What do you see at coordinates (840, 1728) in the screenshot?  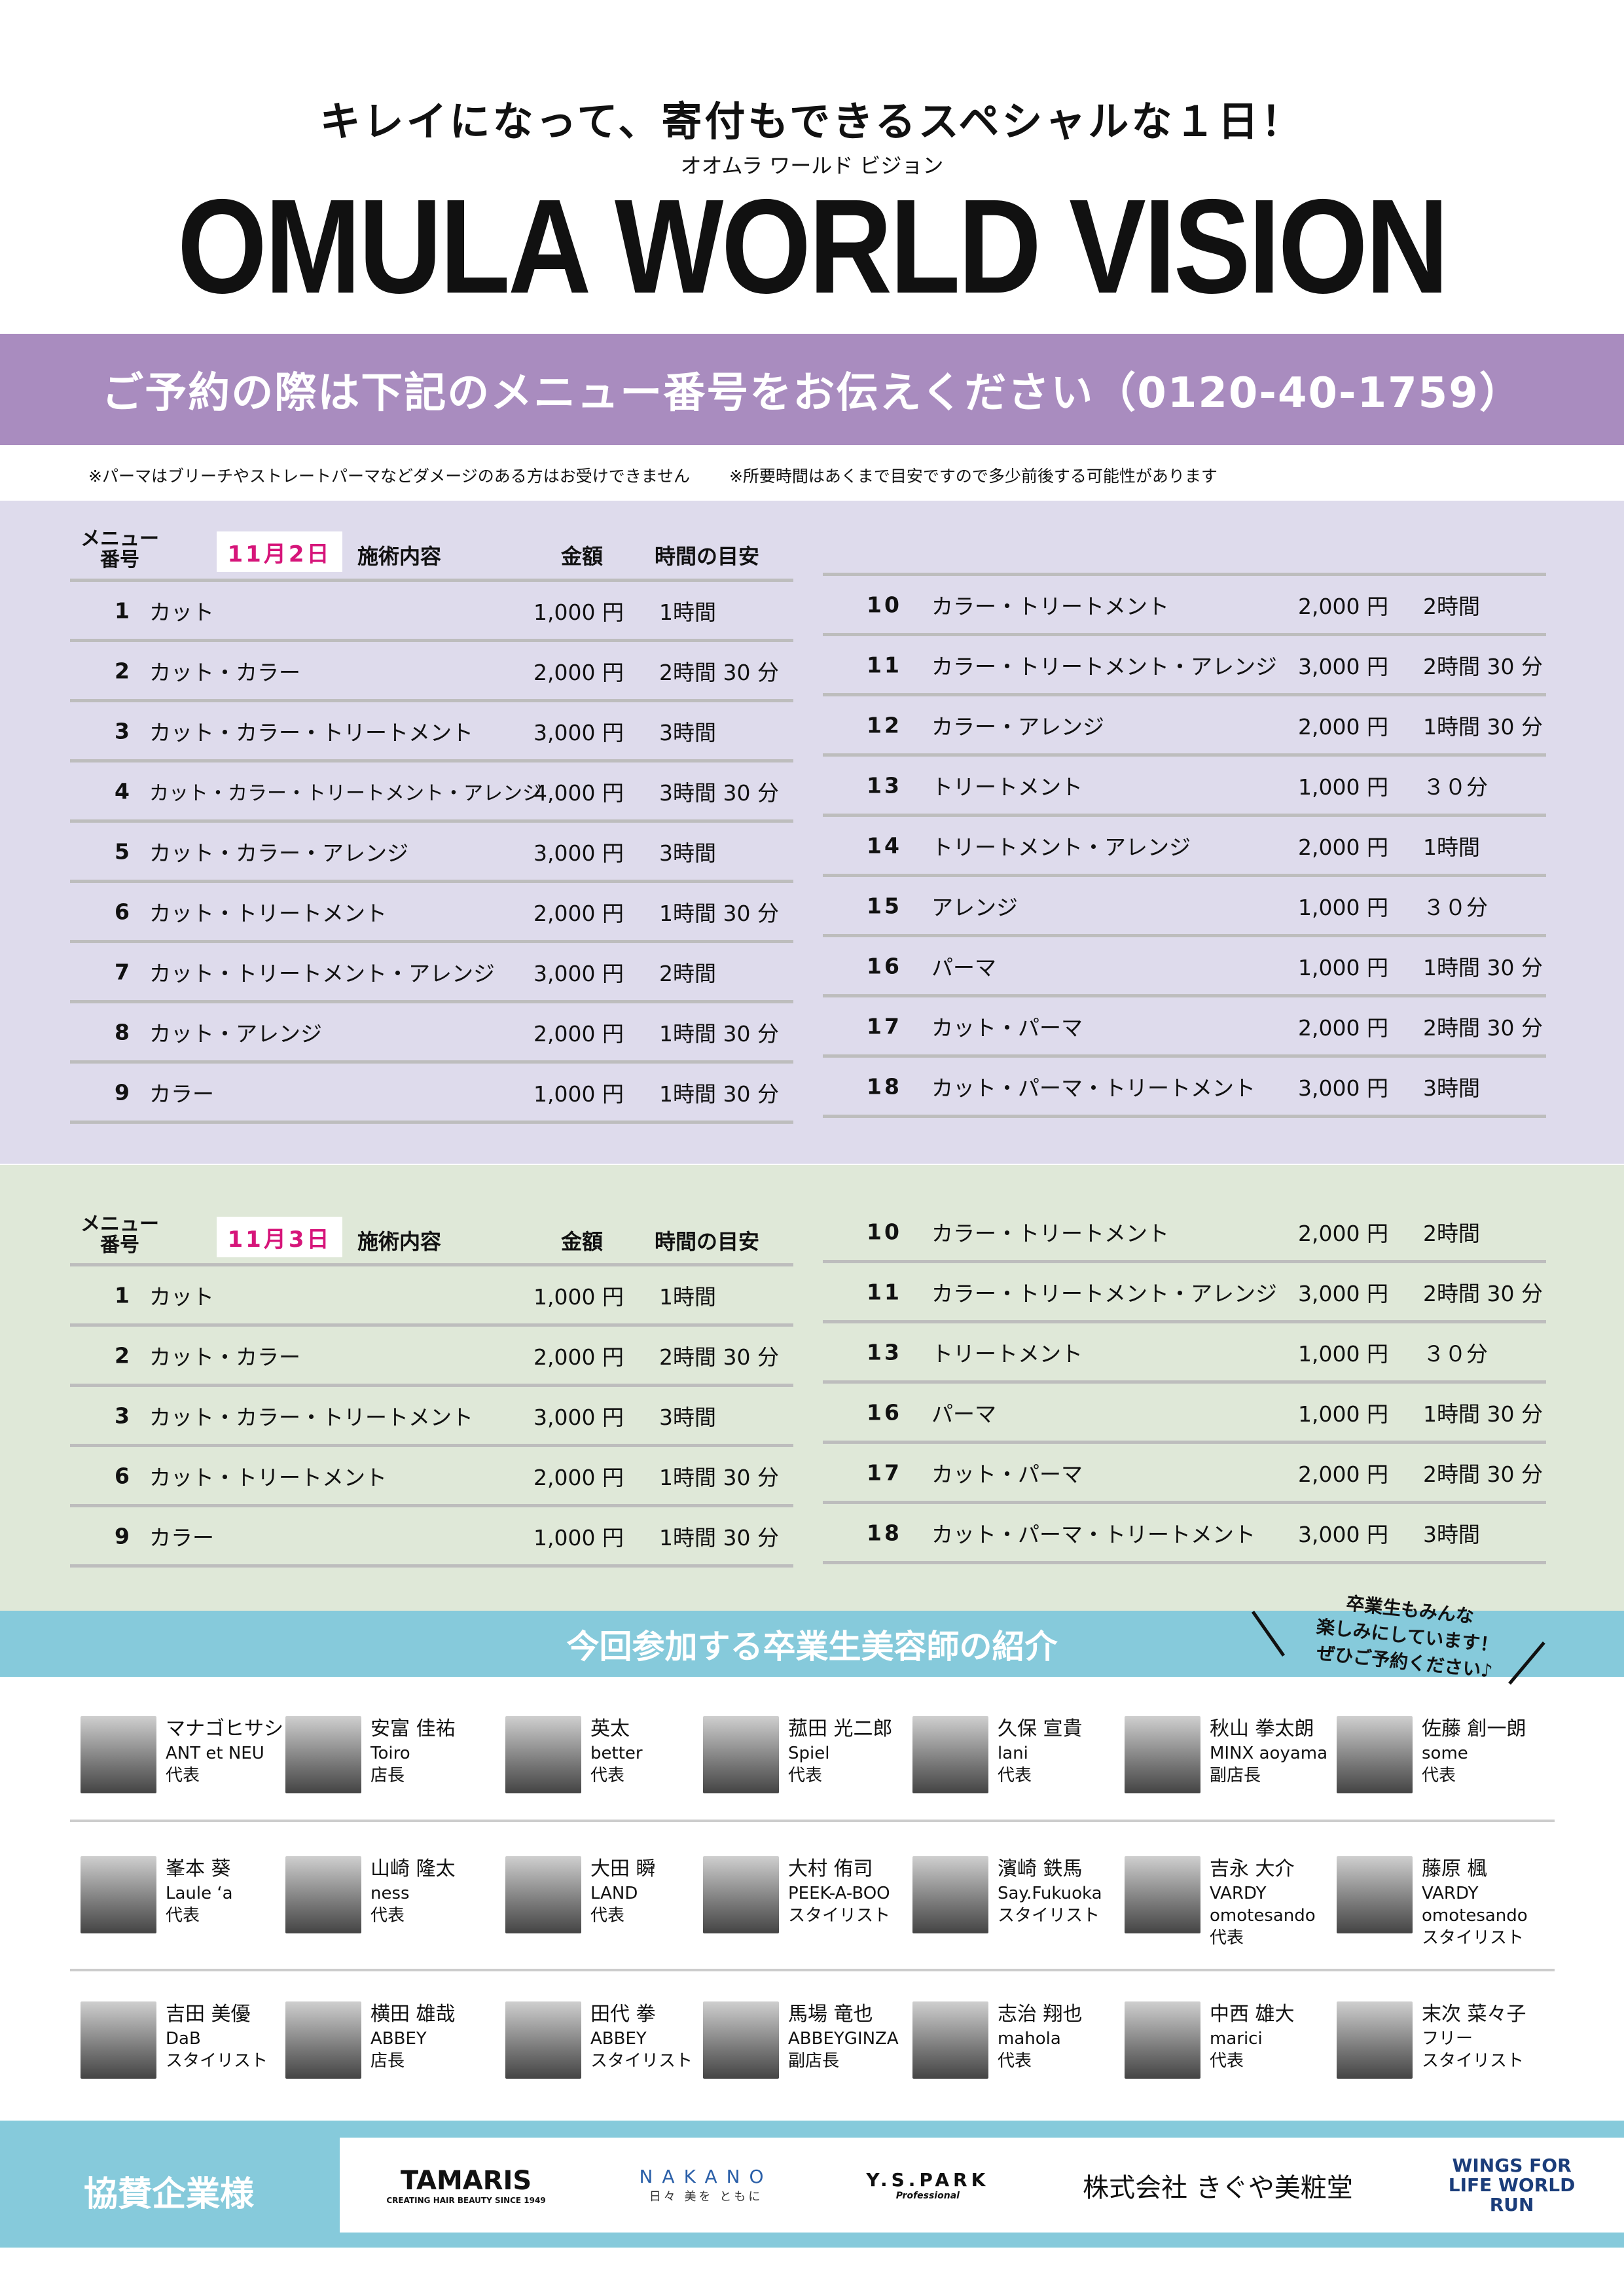 I see `staff-name: 菰田 光二郎` at bounding box center [840, 1728].